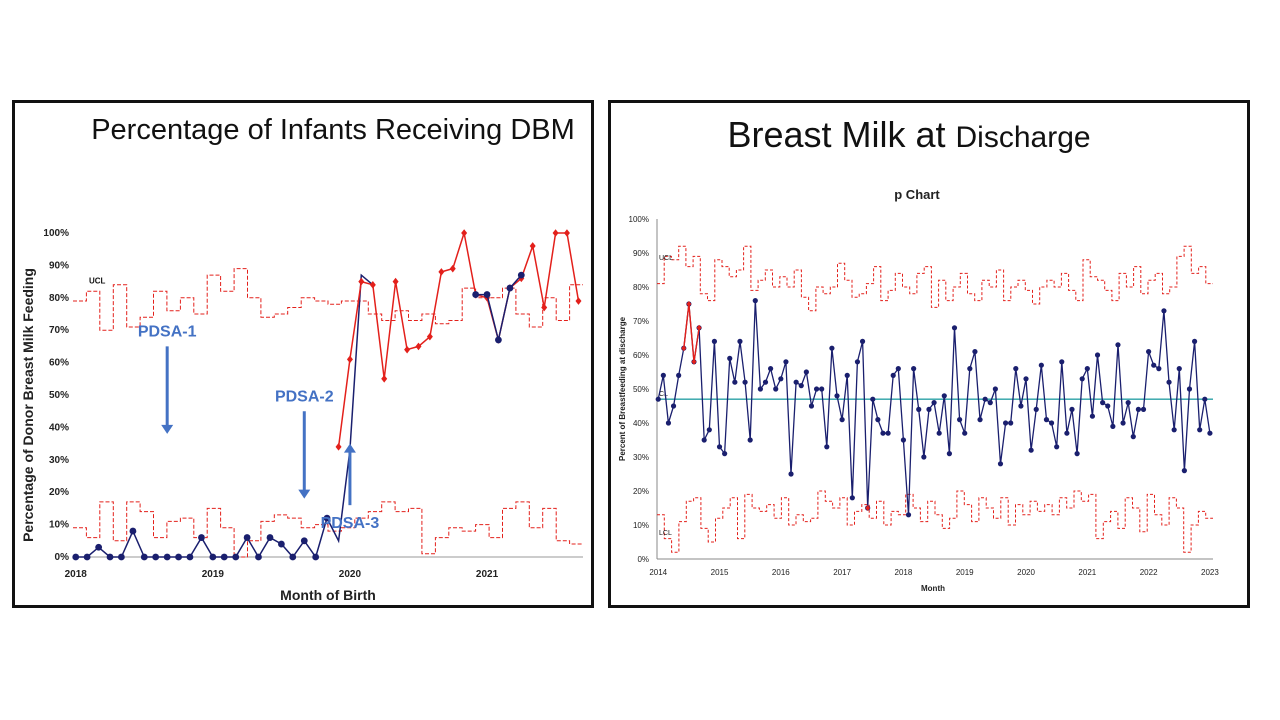 Image resolution: width=1280 pixels, height=720 pixels. Describe the element at coordinates (328, 595) in the screenshot. I see `x-axis-label: Month of Birth` at that location.